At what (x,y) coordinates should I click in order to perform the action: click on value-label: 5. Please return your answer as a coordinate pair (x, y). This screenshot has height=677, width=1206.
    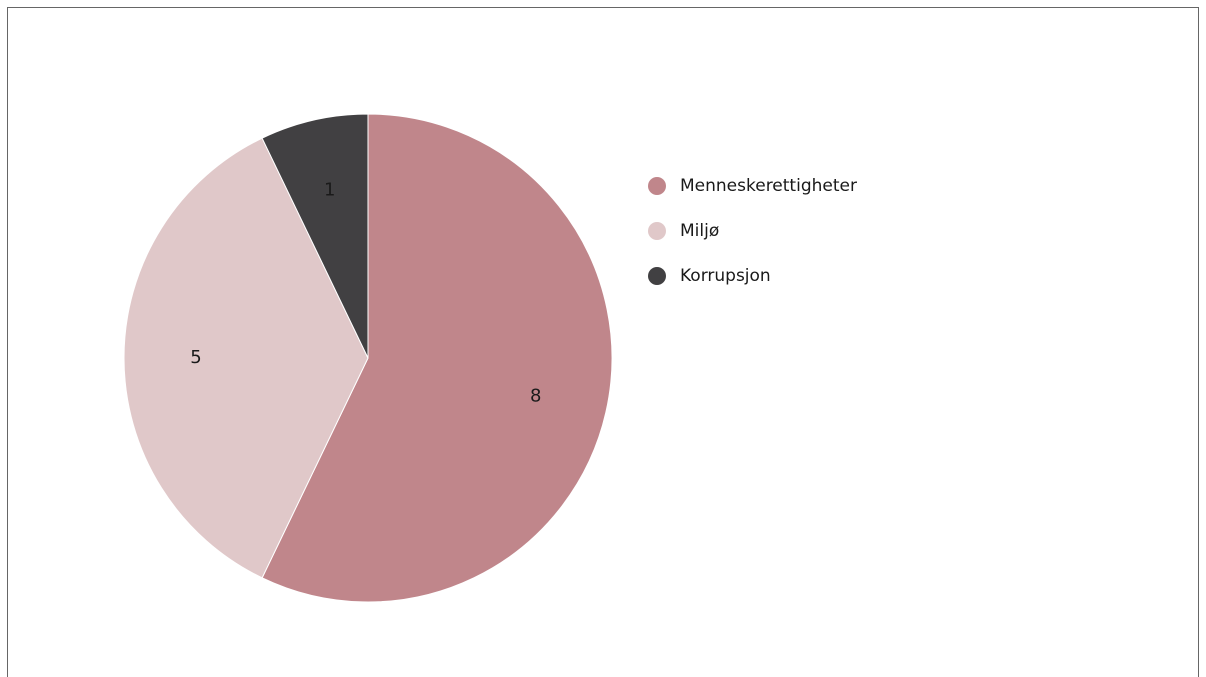
    Looking at the image, I should click on (195, 357).